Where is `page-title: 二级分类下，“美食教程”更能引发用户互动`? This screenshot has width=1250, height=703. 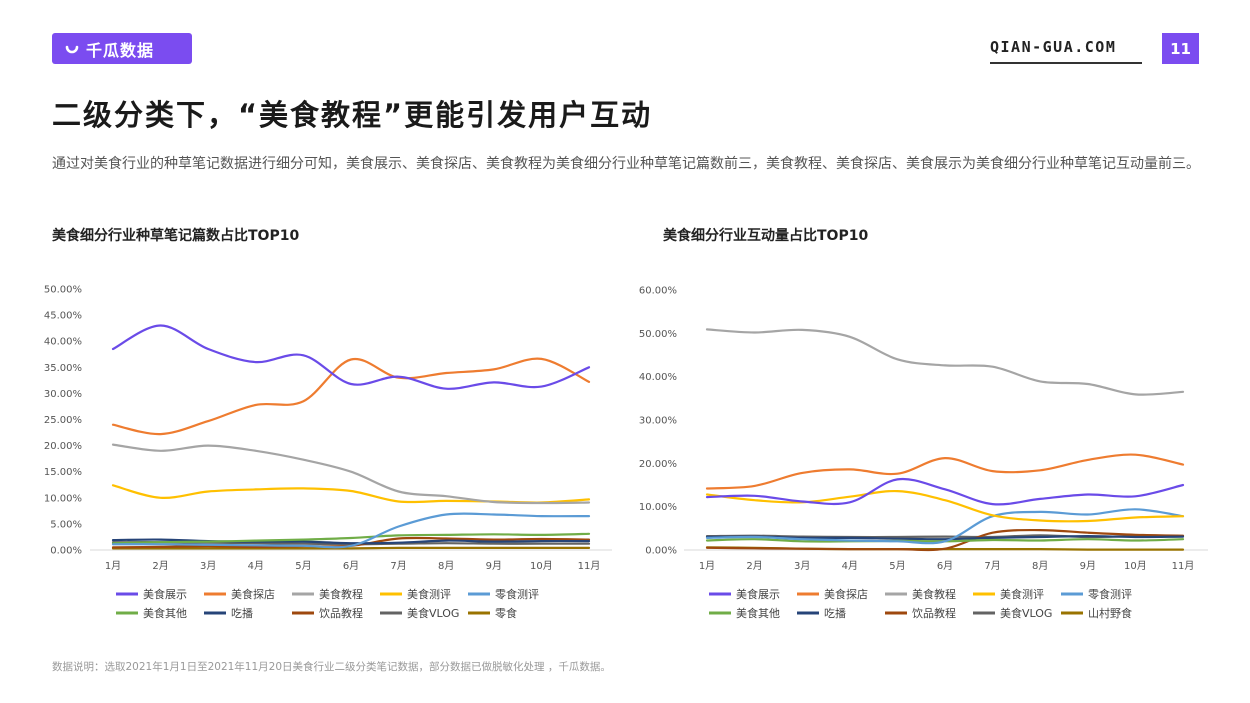
page-title: 二级分类下，“美食教程”更能引发用户互动 is located at coordinates (352, 115).